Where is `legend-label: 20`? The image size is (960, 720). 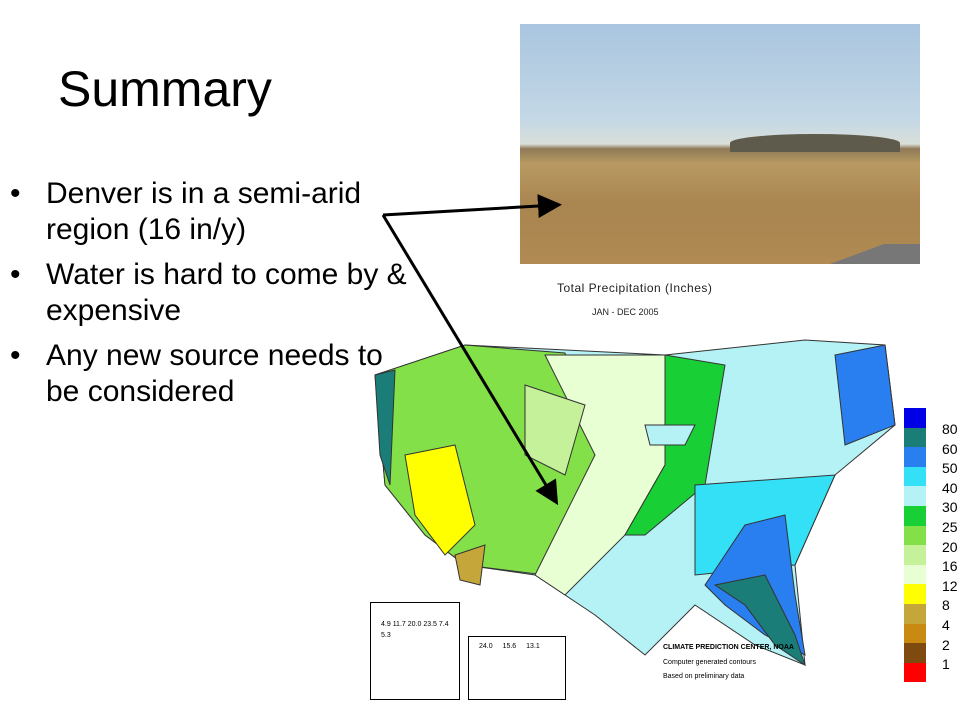 legend-label: 20 is located at coordinates (950, 546).